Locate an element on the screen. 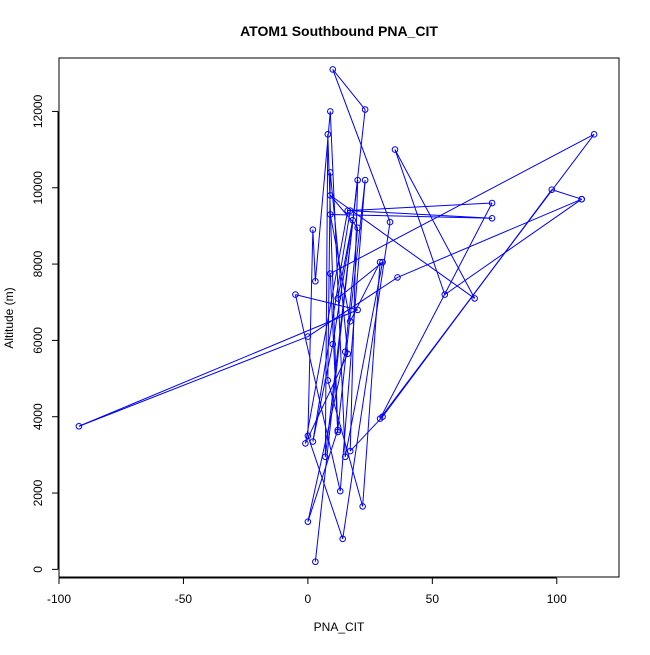 The width and height of the screenshot is (650, 655). y-tick-label: 10000 is located at coordinates (38, 188).